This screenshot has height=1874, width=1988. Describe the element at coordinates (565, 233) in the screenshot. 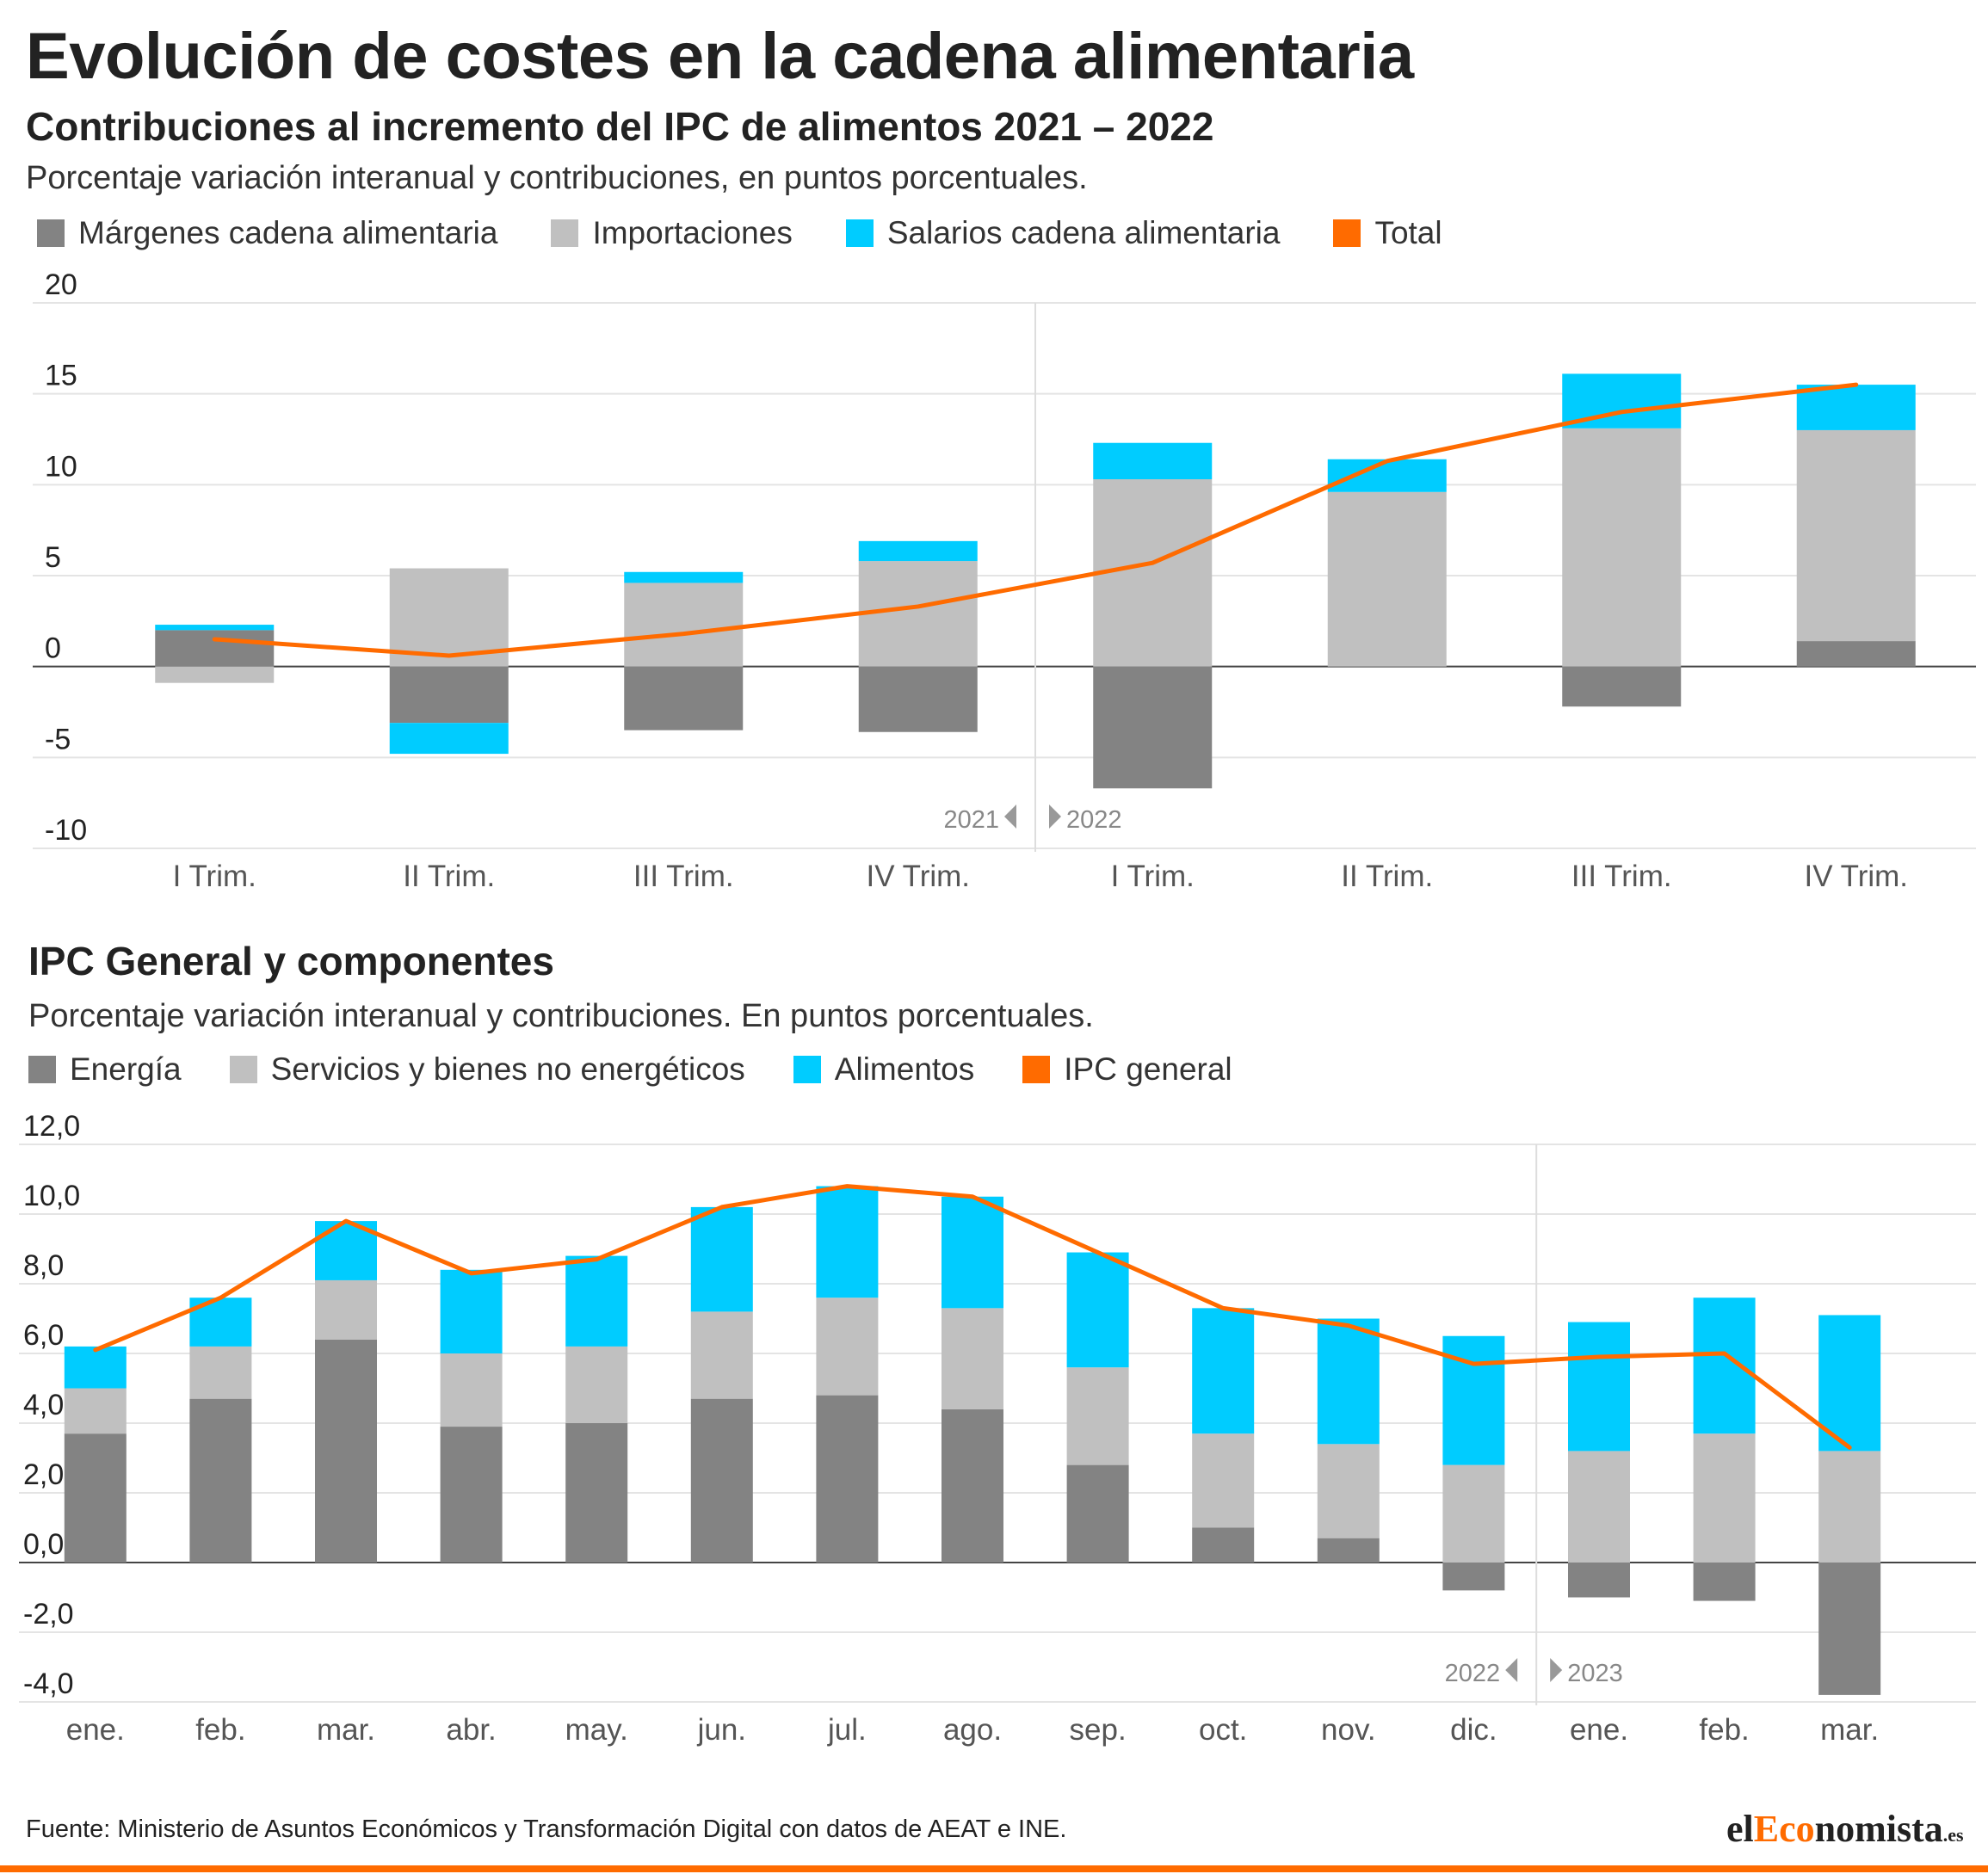

I see `legend-swatch-importaciones` at that location.